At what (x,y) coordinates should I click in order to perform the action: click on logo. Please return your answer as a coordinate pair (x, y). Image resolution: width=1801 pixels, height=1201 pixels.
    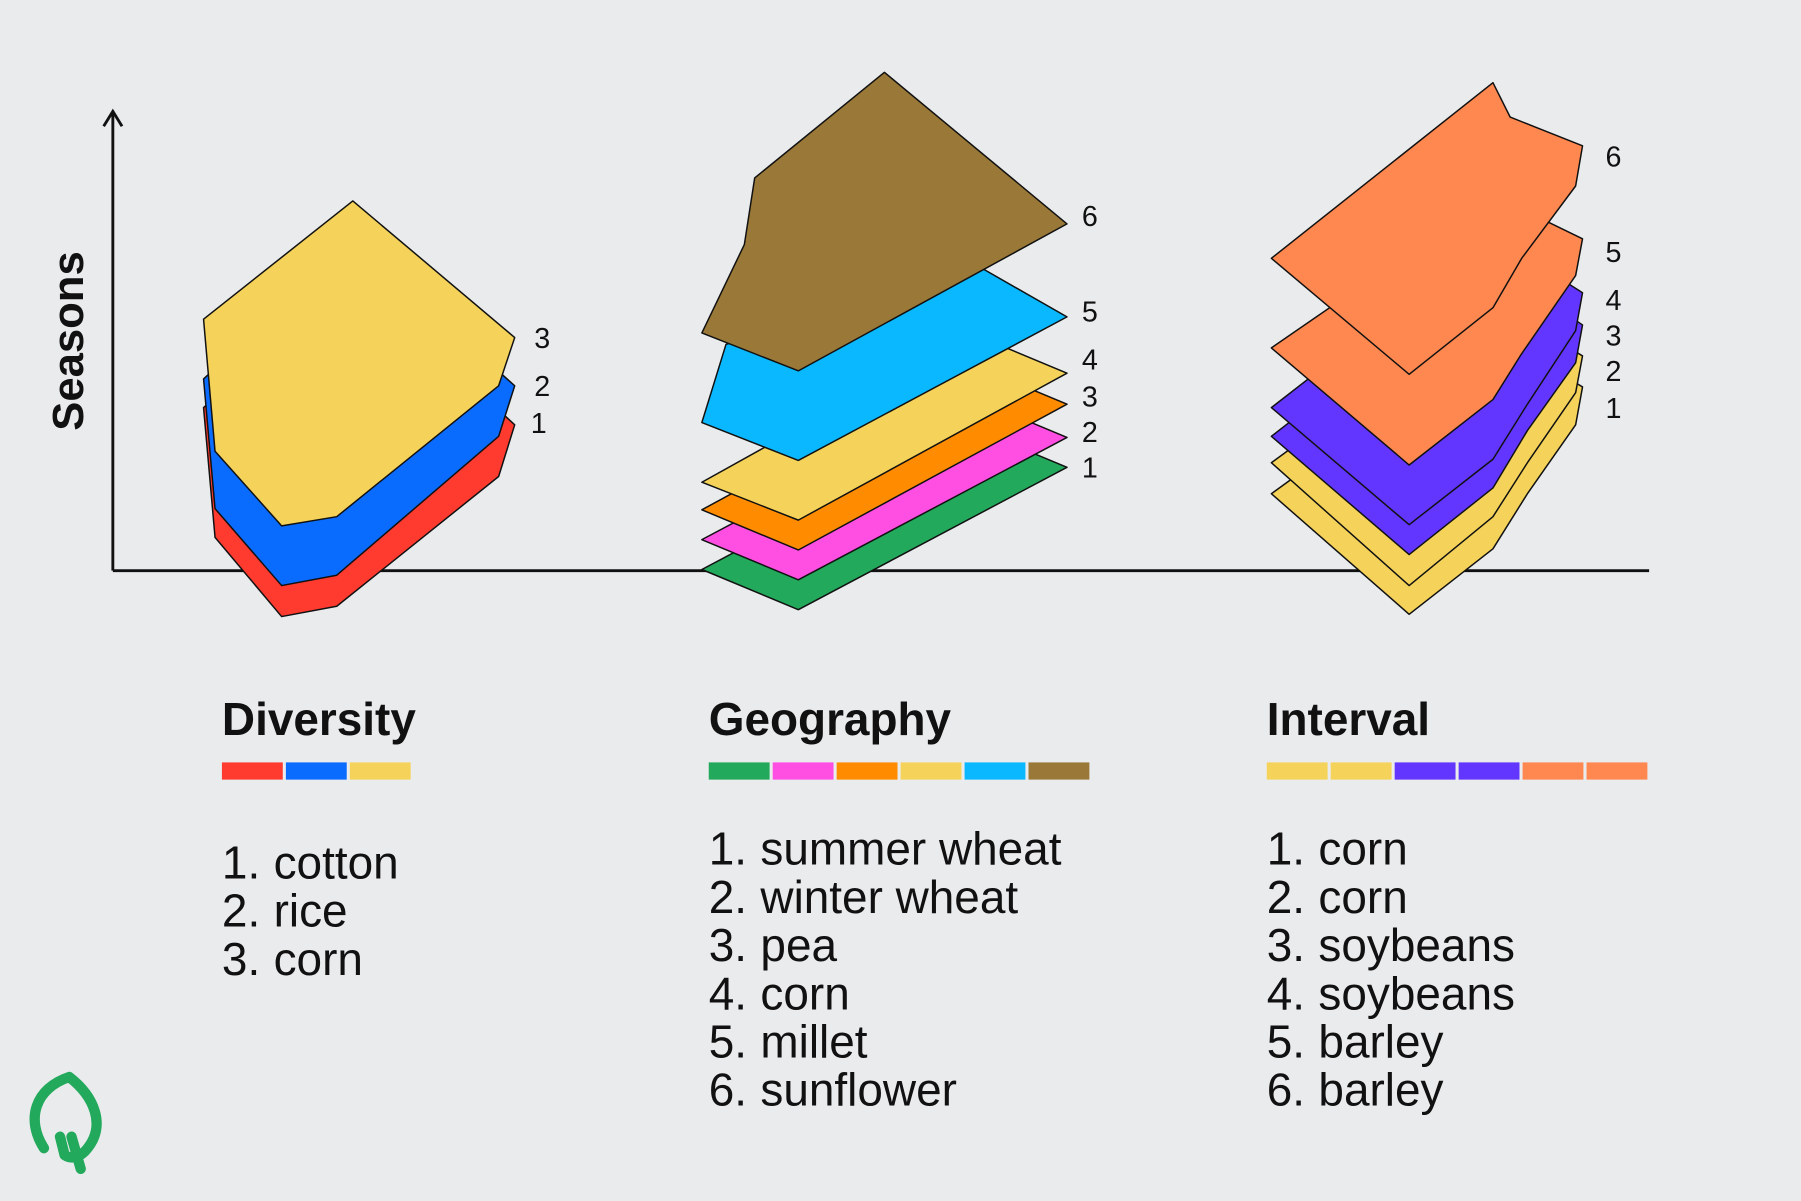
    Looking at the image, I should click on (65, 1123).